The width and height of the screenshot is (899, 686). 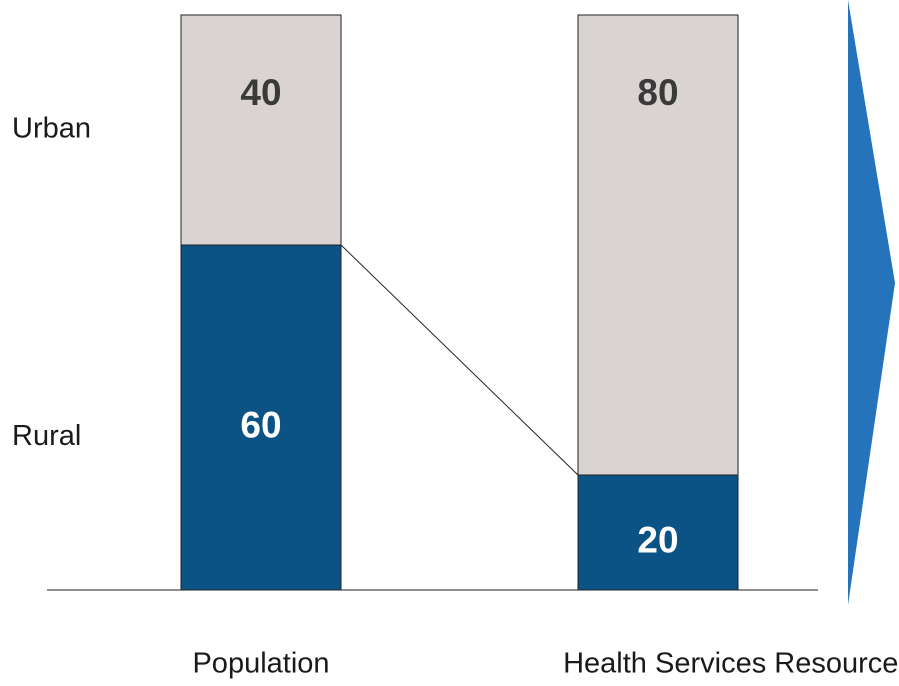 I want to click on connector, so click(x=459, y=360).